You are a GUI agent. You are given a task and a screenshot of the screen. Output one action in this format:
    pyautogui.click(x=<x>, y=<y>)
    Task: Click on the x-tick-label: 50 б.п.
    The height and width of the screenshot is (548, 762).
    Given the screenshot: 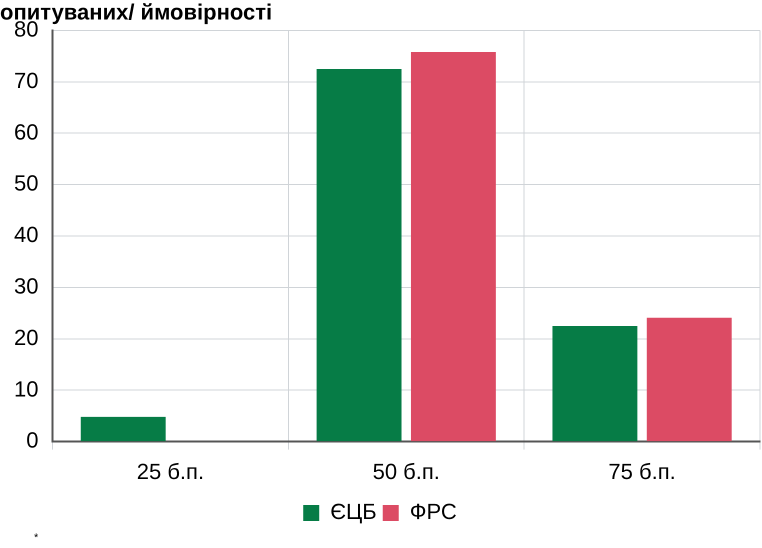 What is the action you would take?
    pyautogui.click(x=406, y=471)
    